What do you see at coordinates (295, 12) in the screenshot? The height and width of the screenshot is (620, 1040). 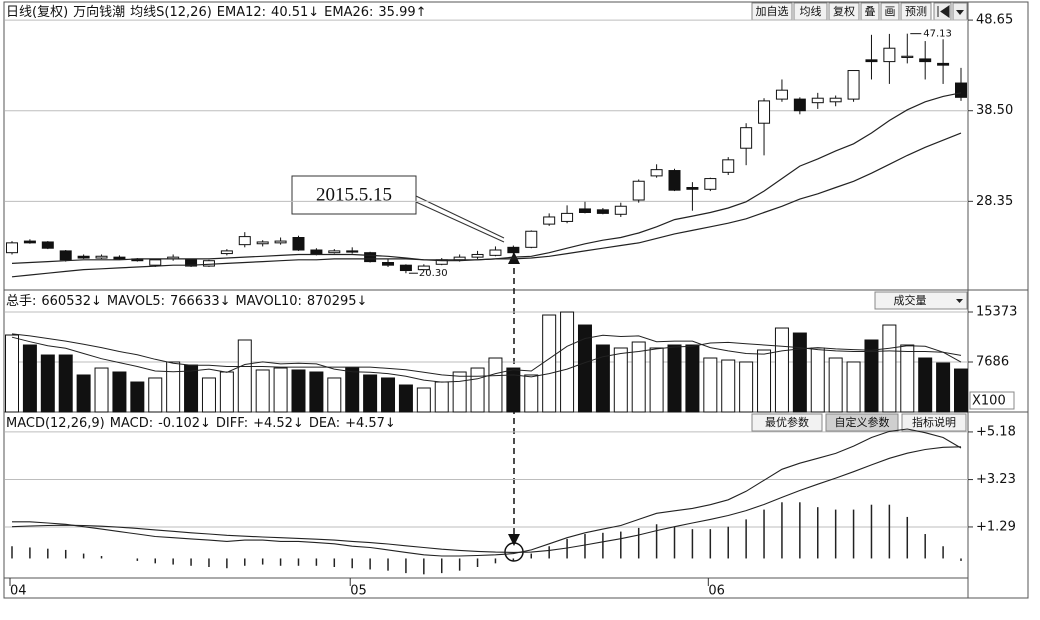 I see `legend-text: 40.51↓` at bounding box center [295, 12].